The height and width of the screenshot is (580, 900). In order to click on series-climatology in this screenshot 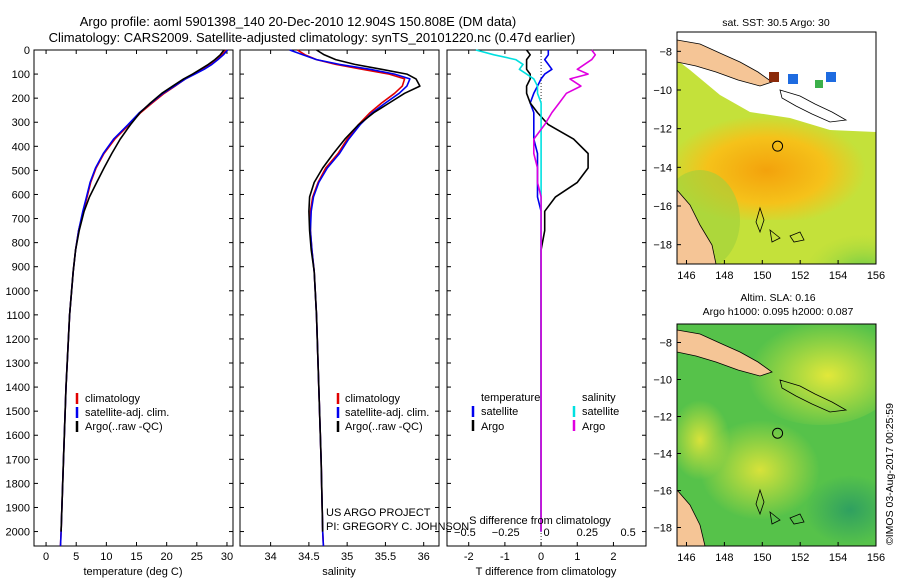, I will do `click(351, 298)`.